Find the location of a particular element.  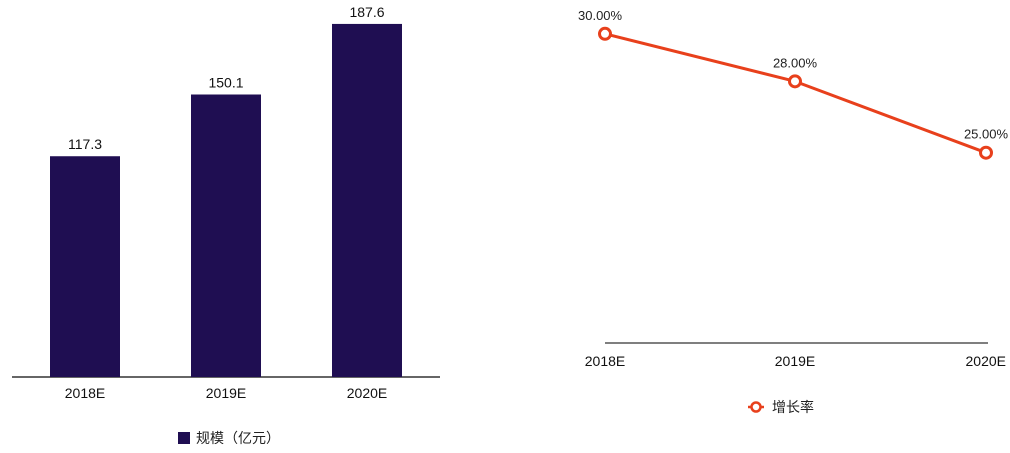

bar-2020E is located at coordinates (367, 200).